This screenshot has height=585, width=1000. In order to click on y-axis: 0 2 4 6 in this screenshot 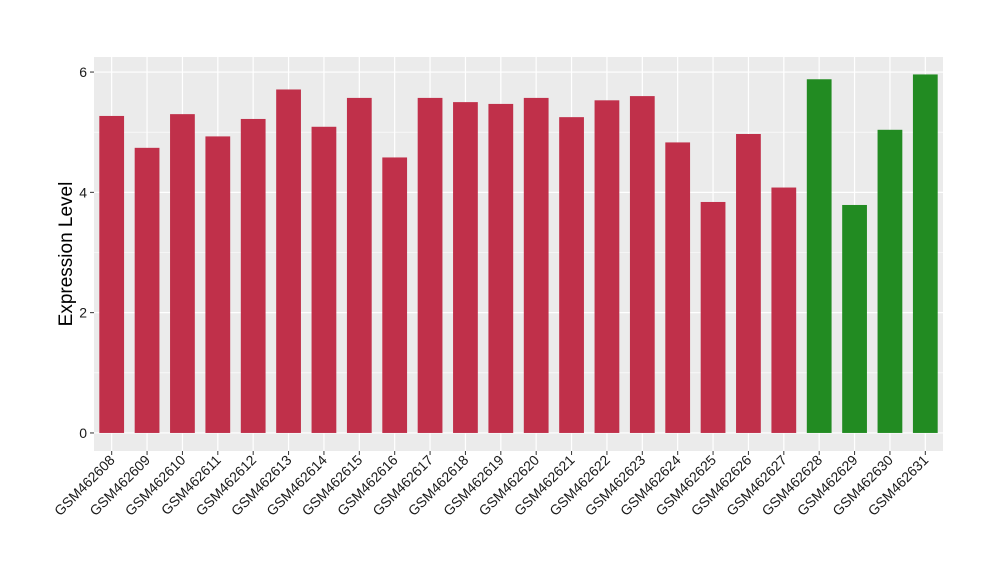, I will do `click(86, 252)`.